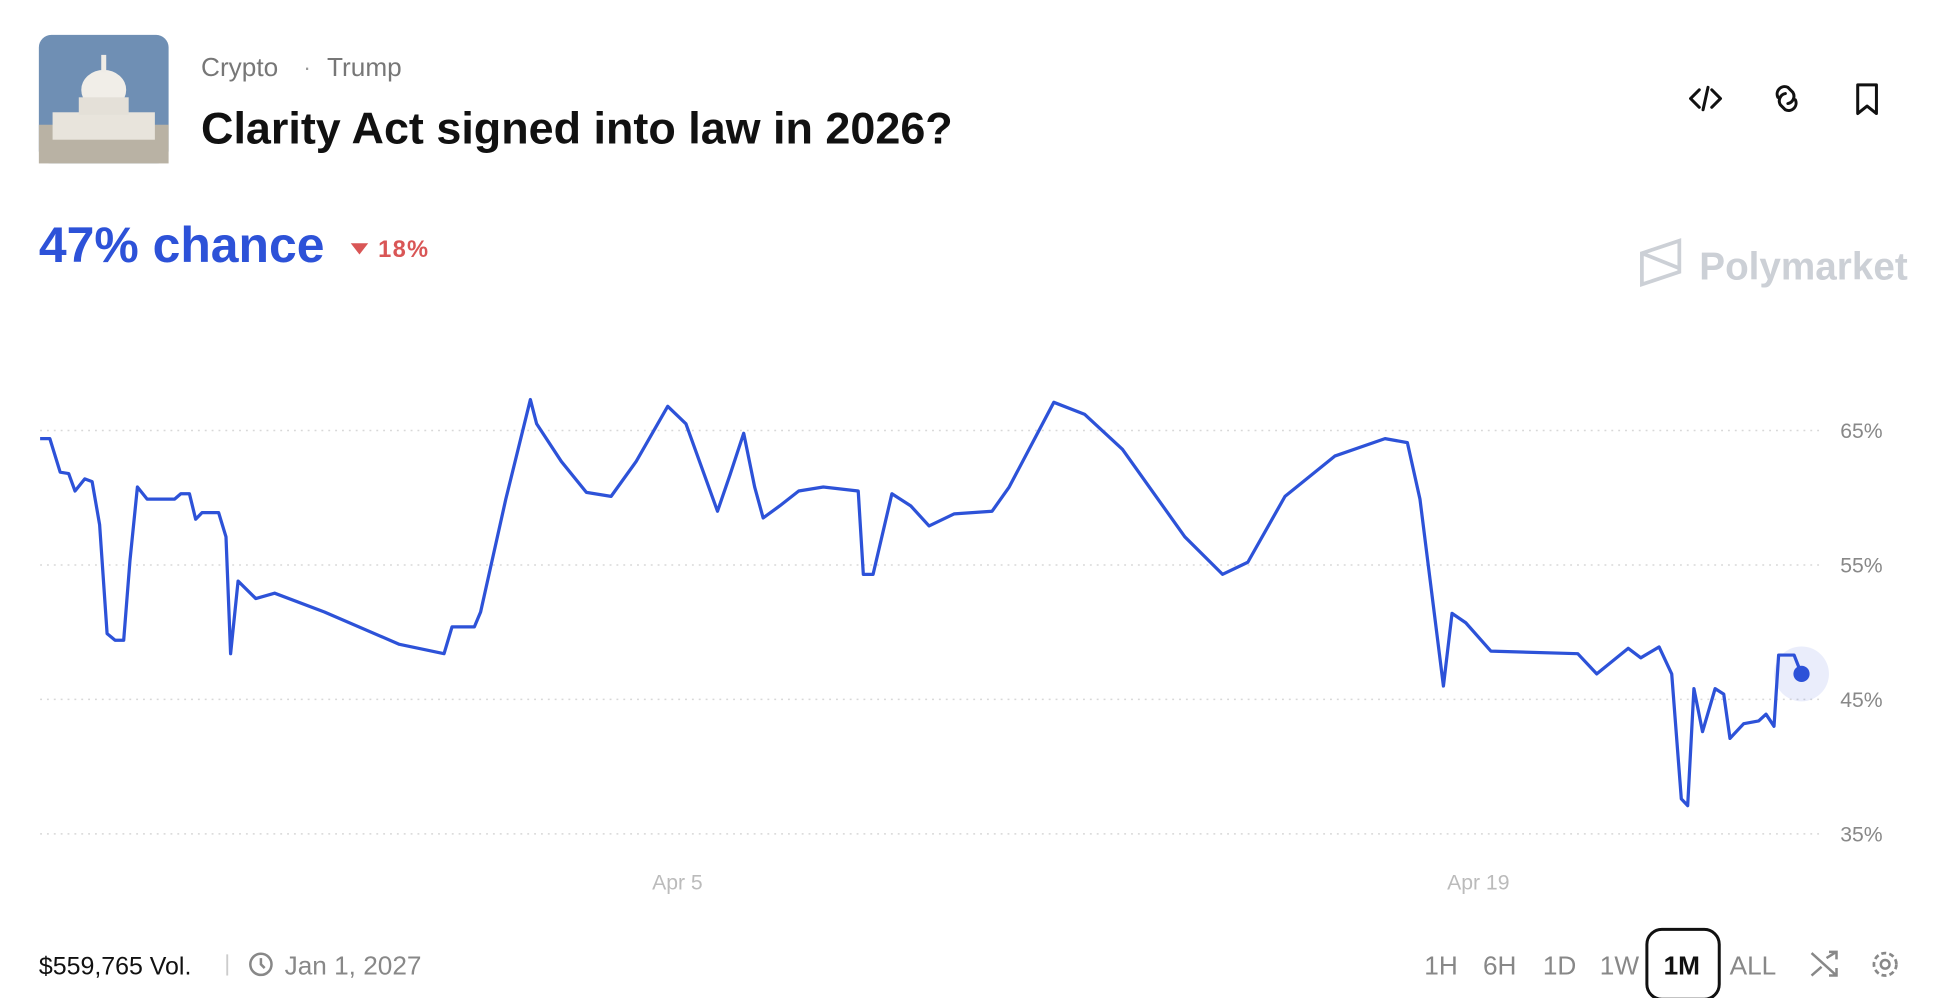  What do you see at coordinates (1753, 965) in the screenshot?
I see `range-button: ALL` at bounding box center [1753, 965].